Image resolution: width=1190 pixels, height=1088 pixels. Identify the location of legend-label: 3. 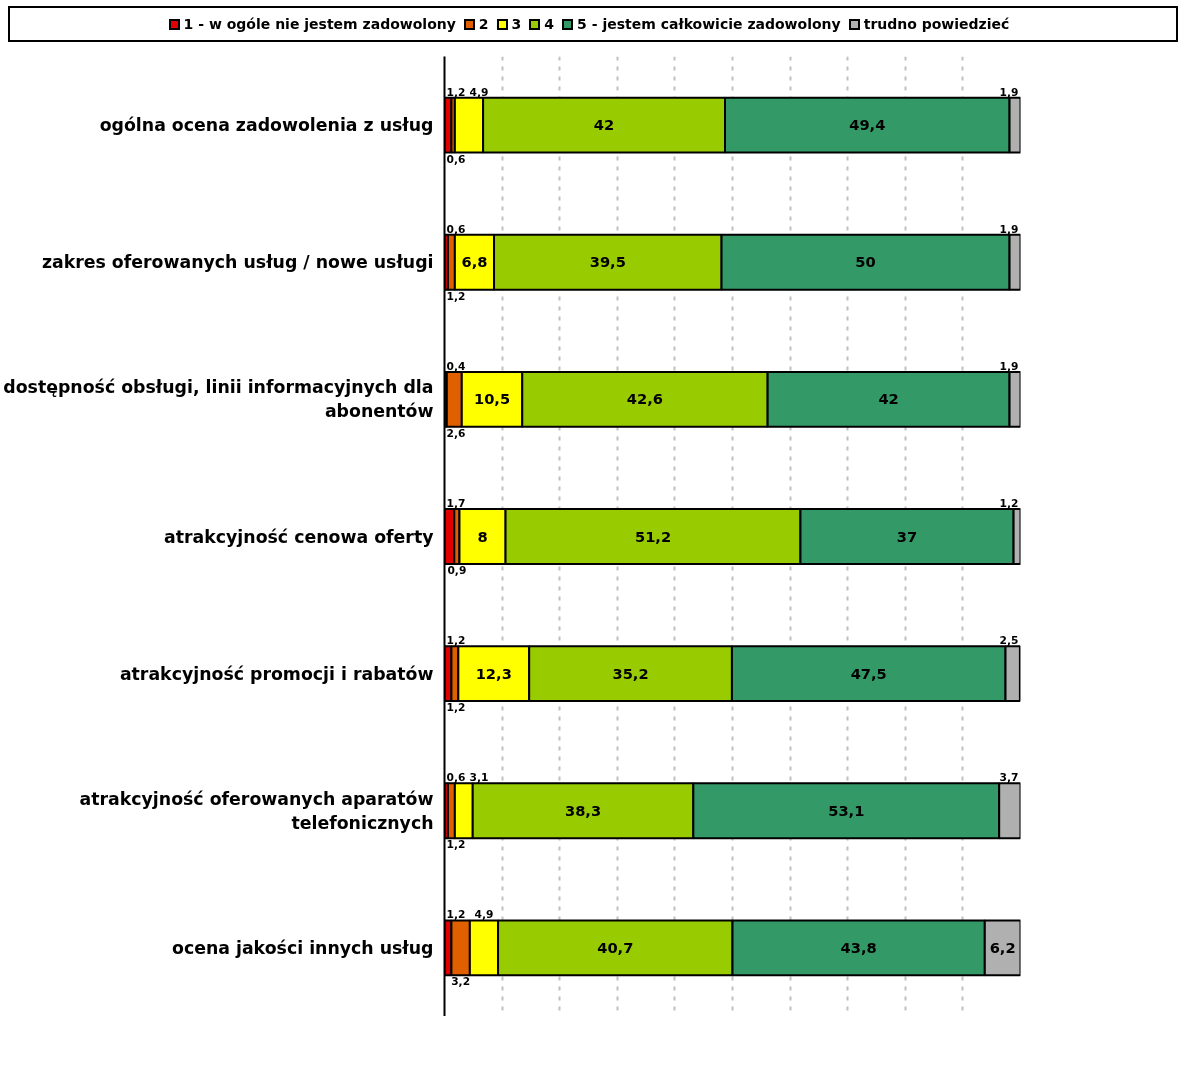
(516, 24).